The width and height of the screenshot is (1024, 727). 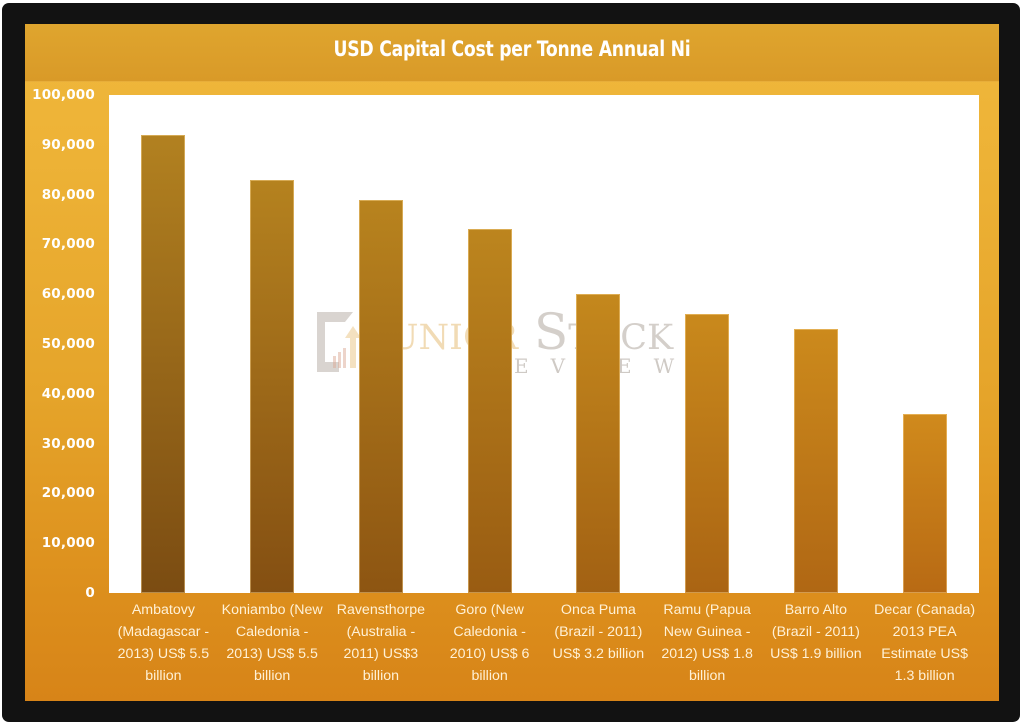 I want to click on x-tick-label-line: US$ 1.9 billion, so click(x=816, y=654).